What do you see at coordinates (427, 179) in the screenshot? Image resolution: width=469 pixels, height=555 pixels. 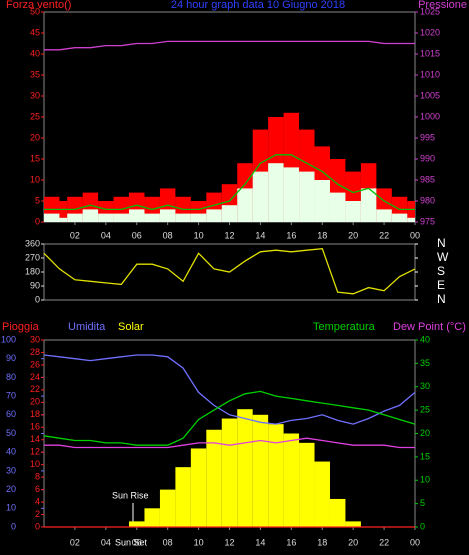 I see `y2-tick-label: 985` at bounding box center [427, 179].